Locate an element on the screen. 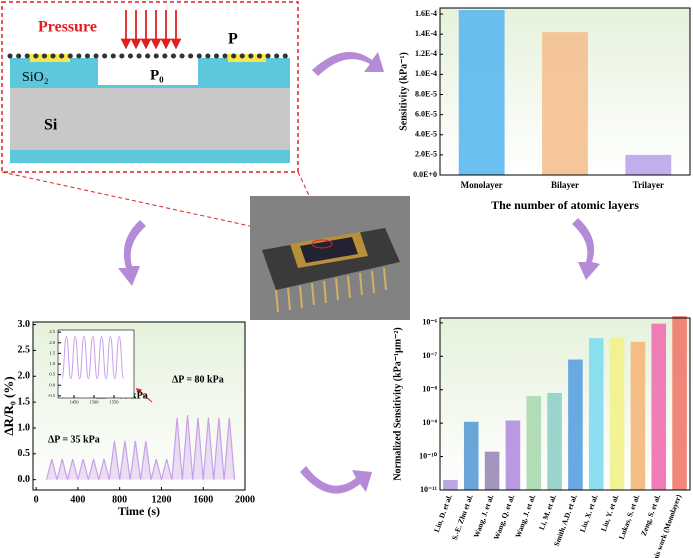 The image size is (693, 558). x-tick-label: Trilayer is located at coordinates (648, 185).